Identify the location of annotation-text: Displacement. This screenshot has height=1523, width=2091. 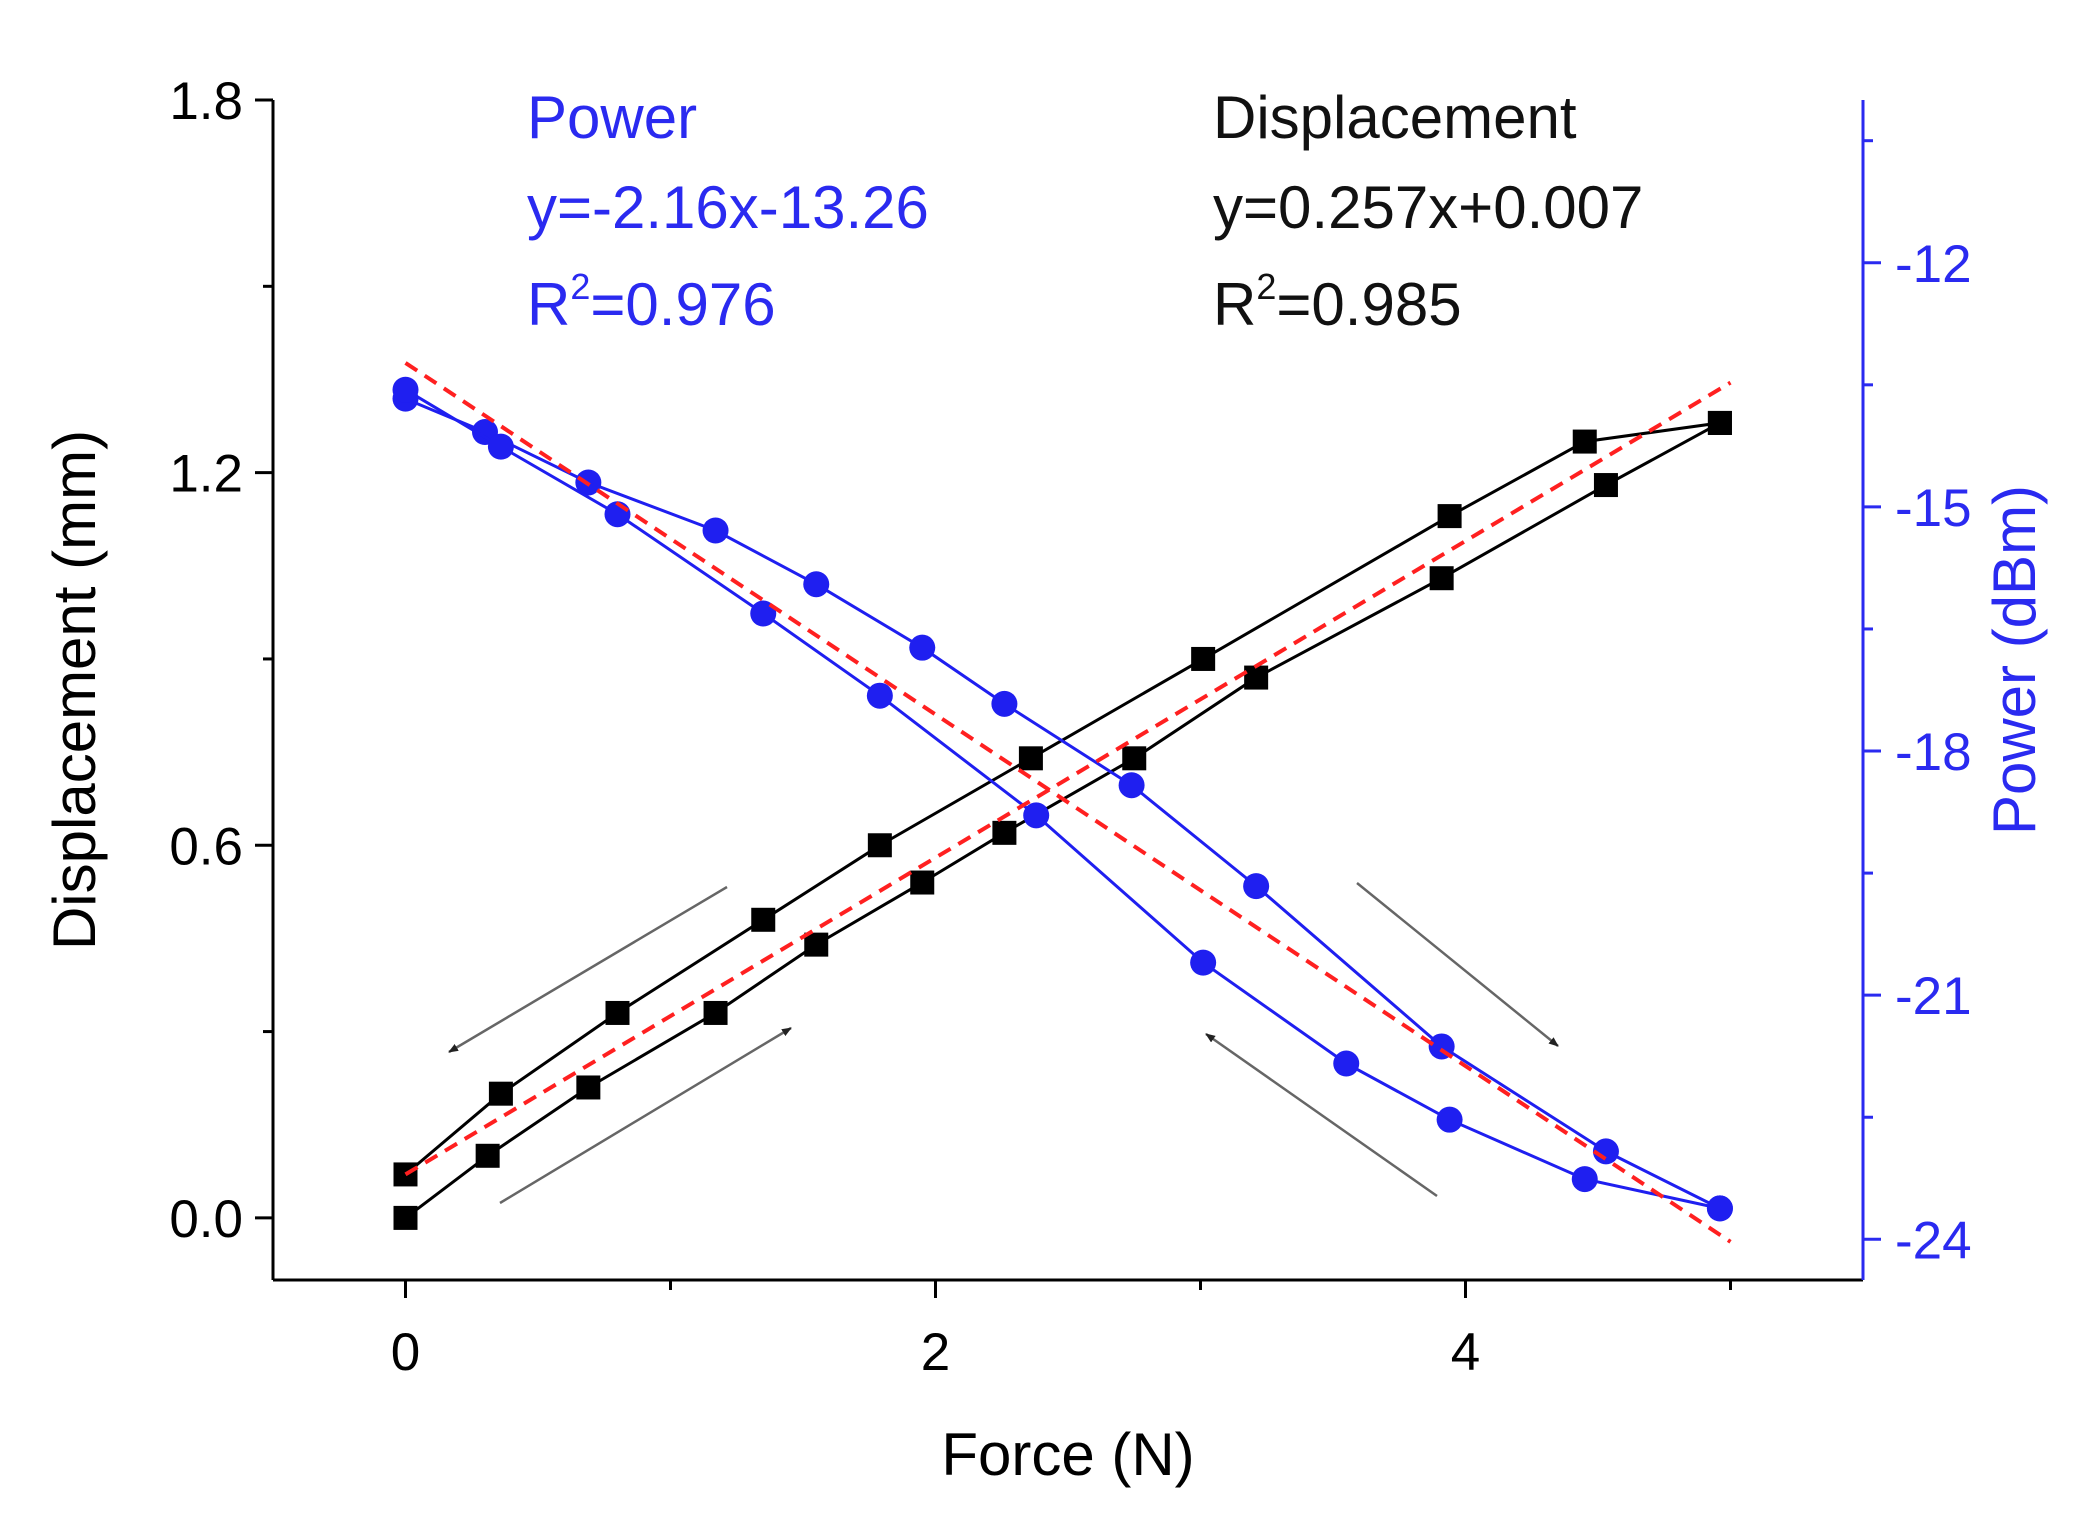
(1395, 117).